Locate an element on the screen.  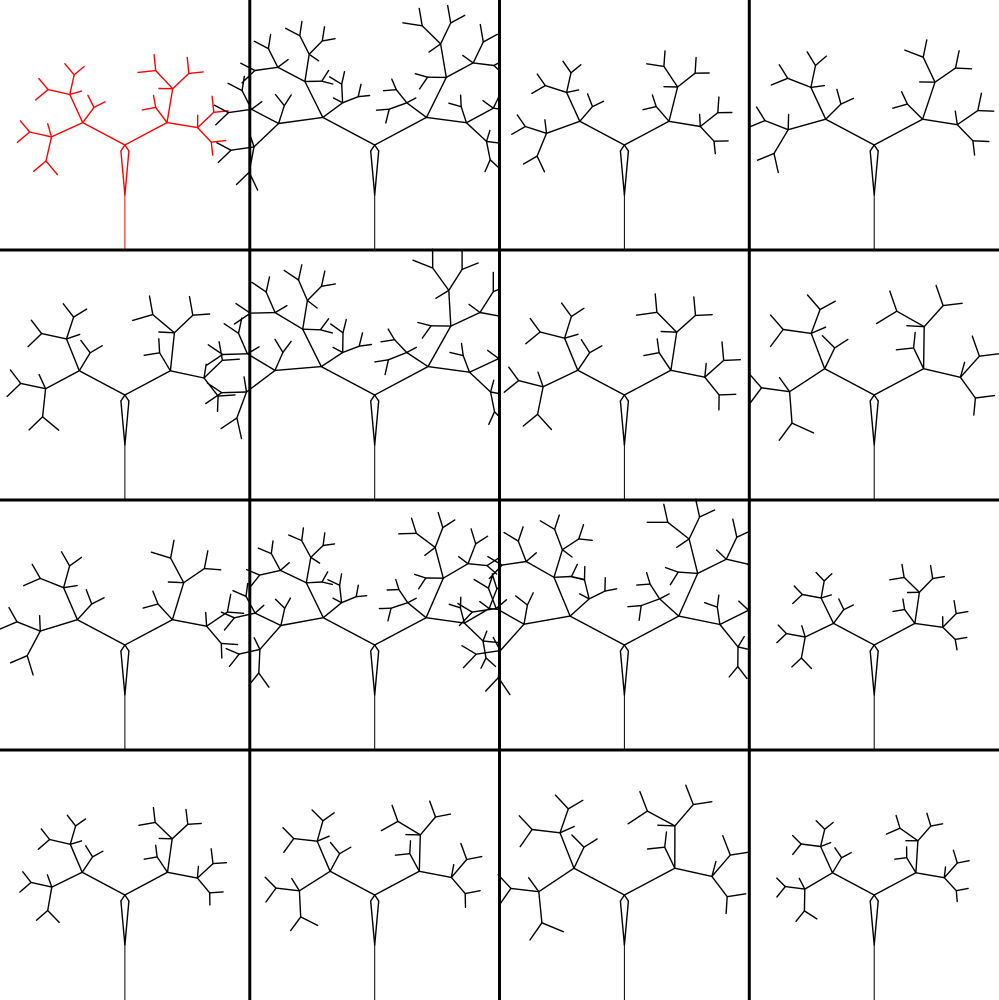
selected-biomorph is located at coordinates (125, 125).